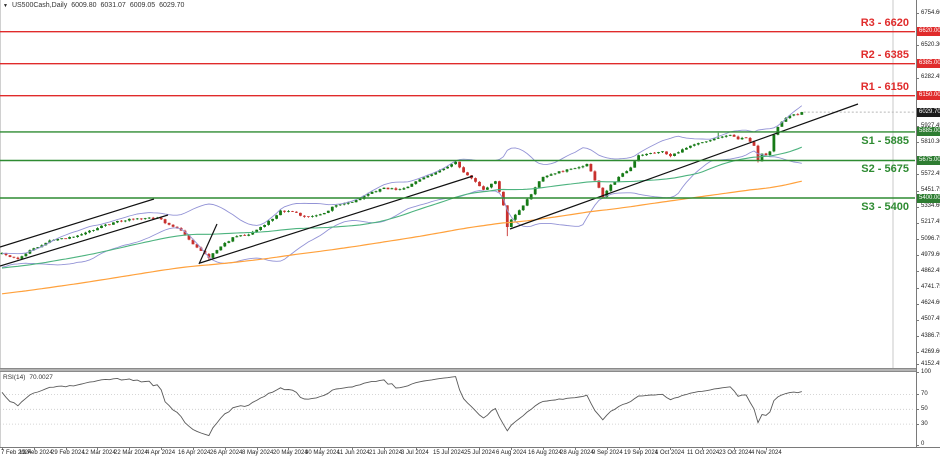  Describe the element at coordinates (930, 363) in the screenshot. I see `price-tick-label: 4152.45` at that location.